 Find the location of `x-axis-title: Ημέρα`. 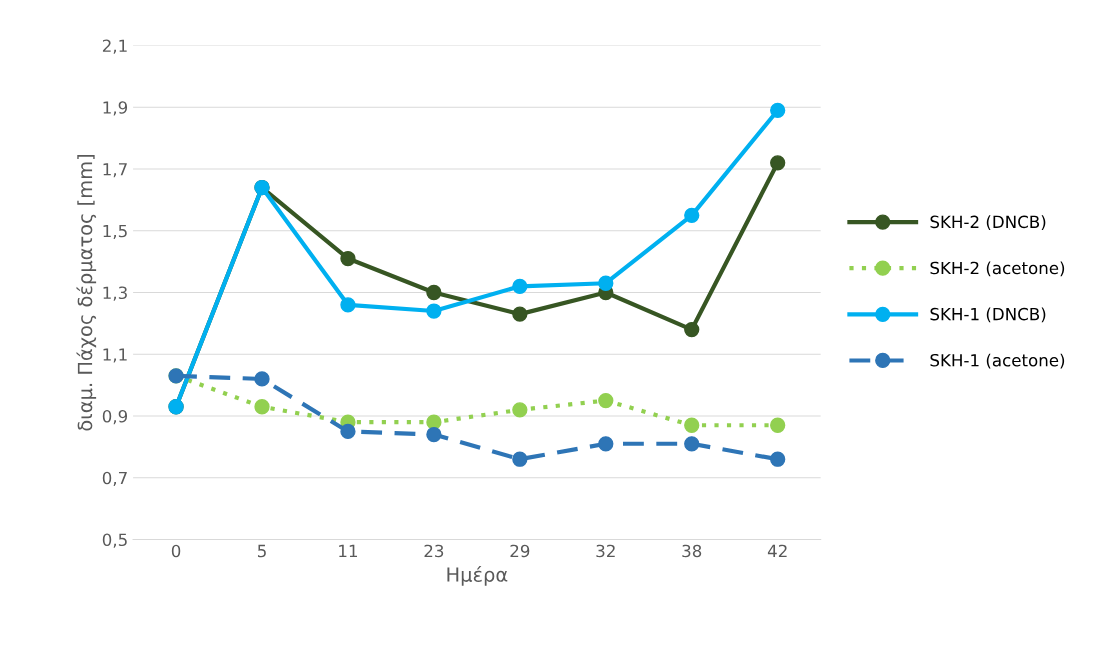

x-axis-title: Ημέρα is located at coordinates (477, 576).